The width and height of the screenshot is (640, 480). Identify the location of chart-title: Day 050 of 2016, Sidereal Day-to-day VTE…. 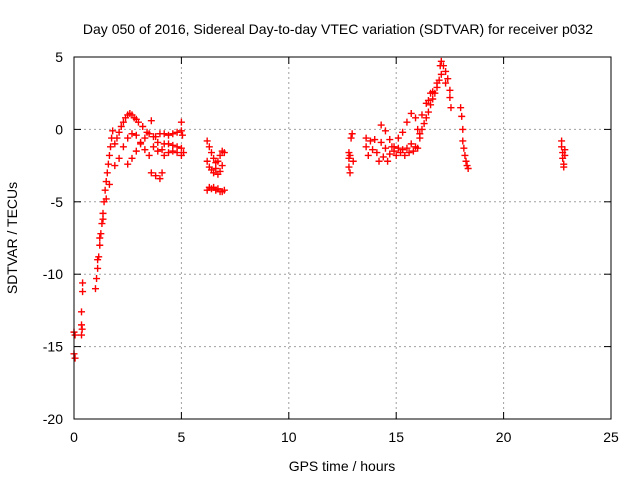
(338, 29).